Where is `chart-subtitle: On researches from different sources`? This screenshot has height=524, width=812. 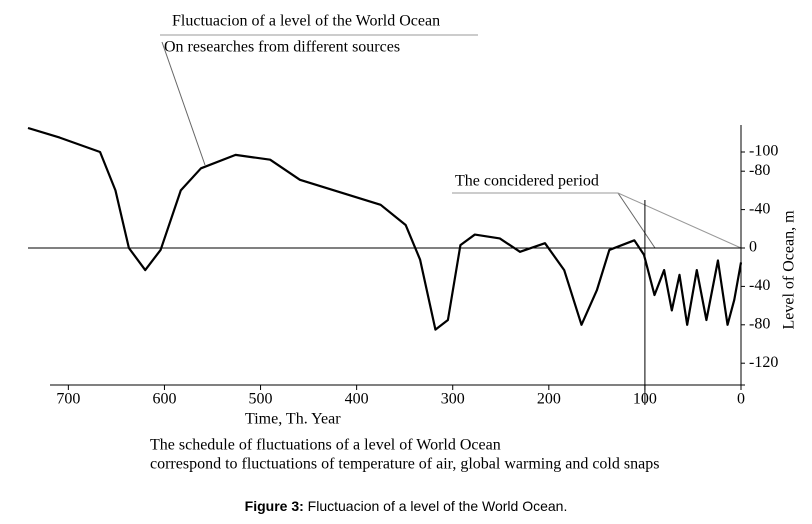 chart-subtitle: On researches from different sources is located at coordinates (282, 47).